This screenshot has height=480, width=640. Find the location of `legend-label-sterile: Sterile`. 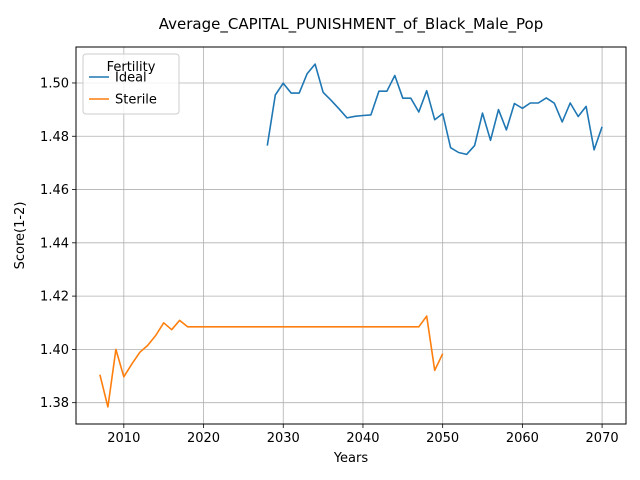

legend-label-sterile: Sterile is located at coordinates (136, 100).